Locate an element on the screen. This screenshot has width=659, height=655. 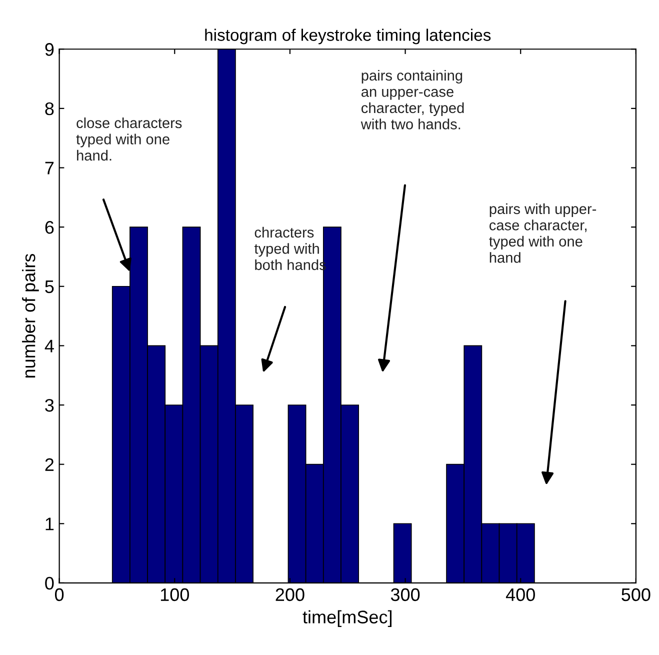
x-axis-title: time[mSec] is located at coordinates (347, 619).